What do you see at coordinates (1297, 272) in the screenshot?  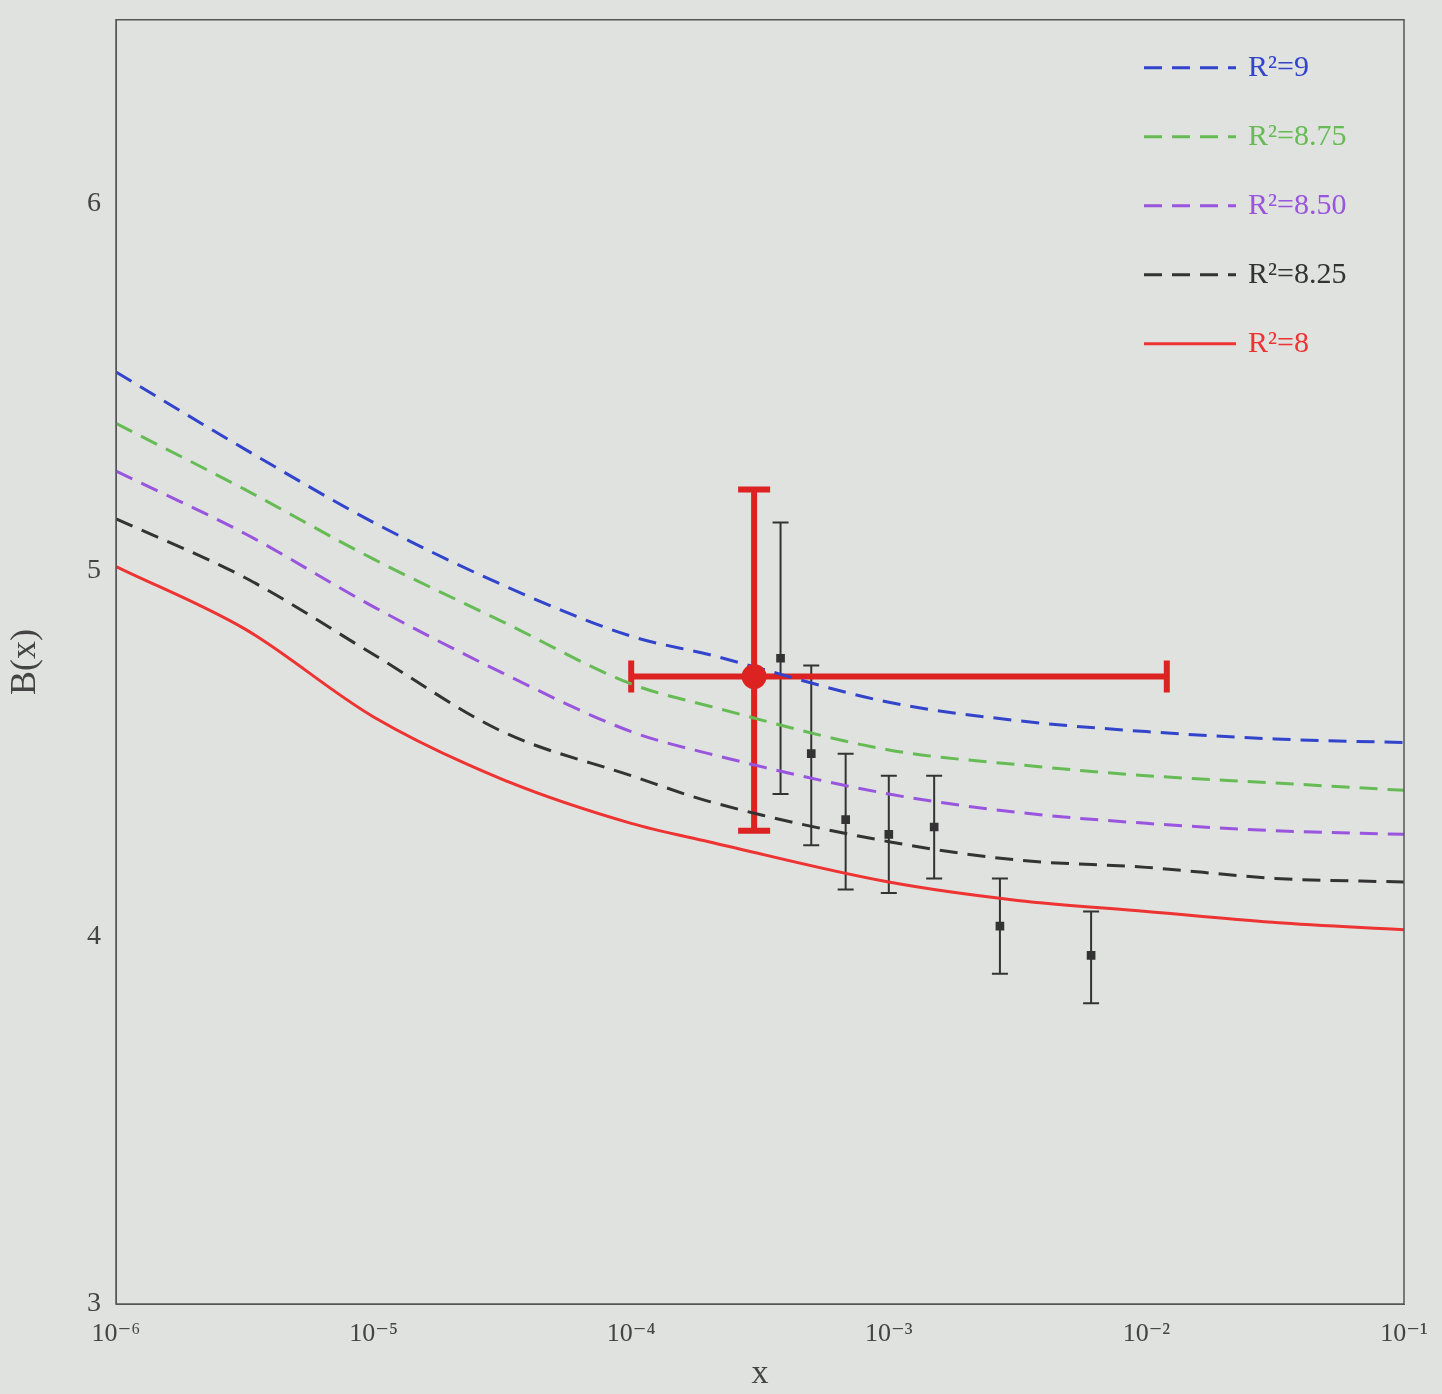 I see `legend-label: R²=8.25` at bounding box center [1297, 272].